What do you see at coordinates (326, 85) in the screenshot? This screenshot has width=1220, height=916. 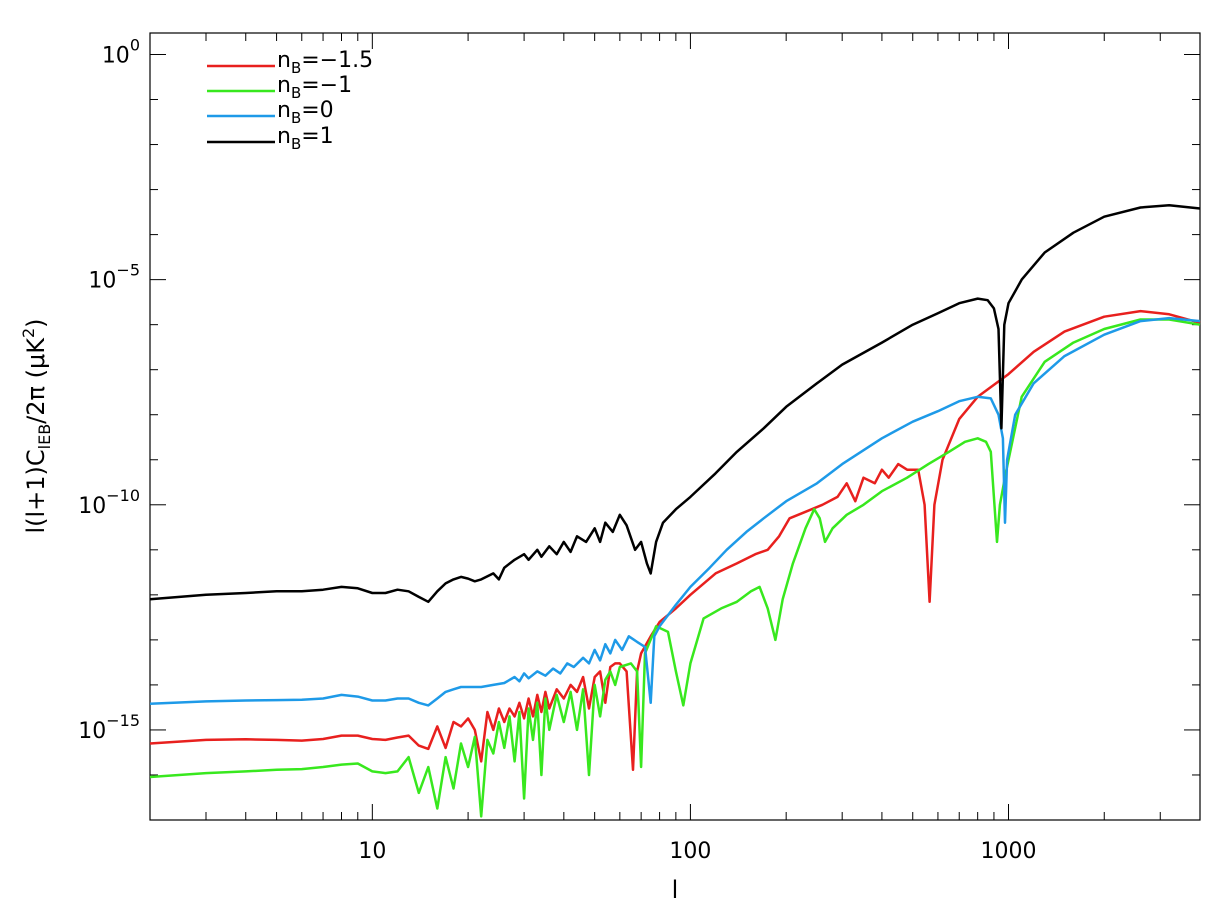 I see `legend-label-tail: =−1` at bounding box center [326, 85].